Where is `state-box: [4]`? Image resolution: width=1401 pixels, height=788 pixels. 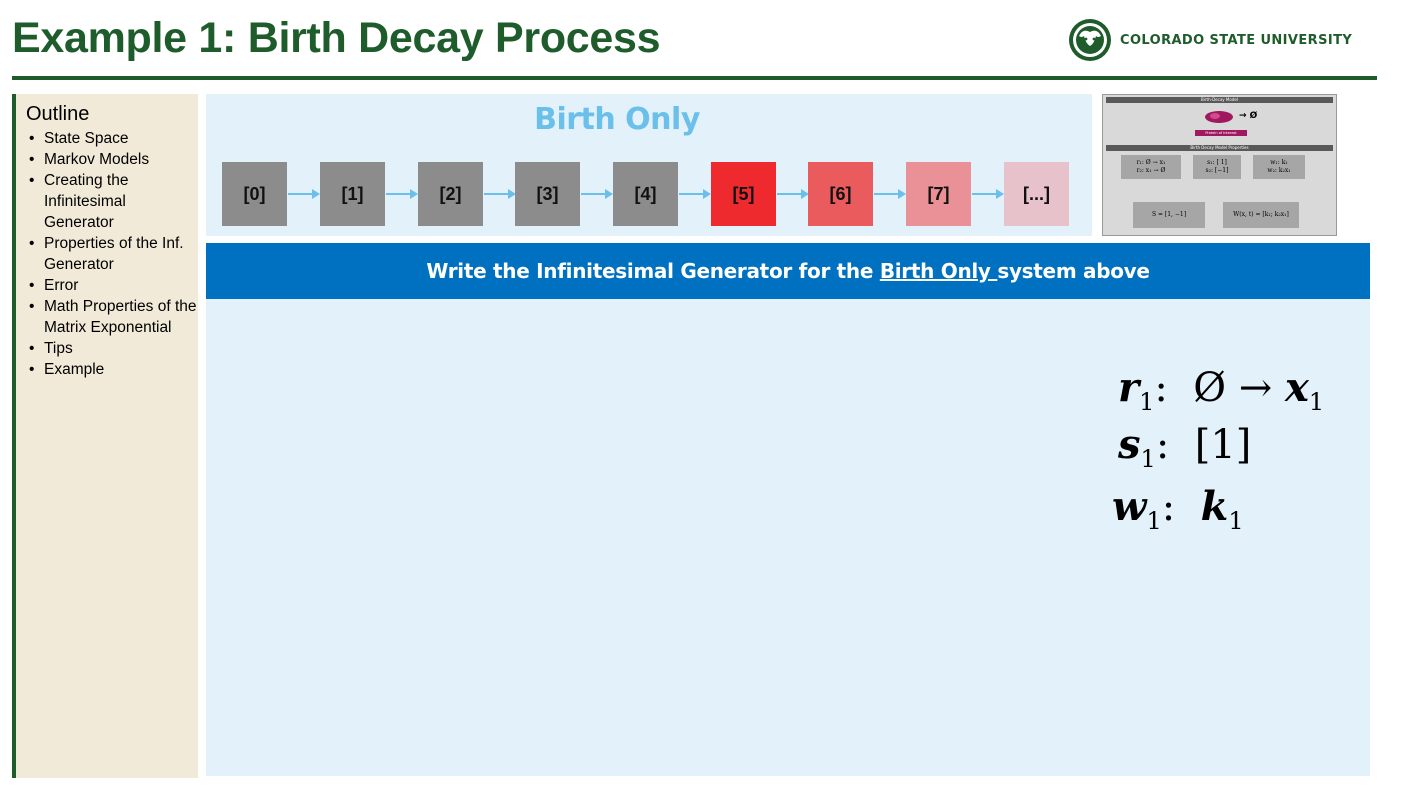 state-box: [4] is located at coordinates (645, 194).